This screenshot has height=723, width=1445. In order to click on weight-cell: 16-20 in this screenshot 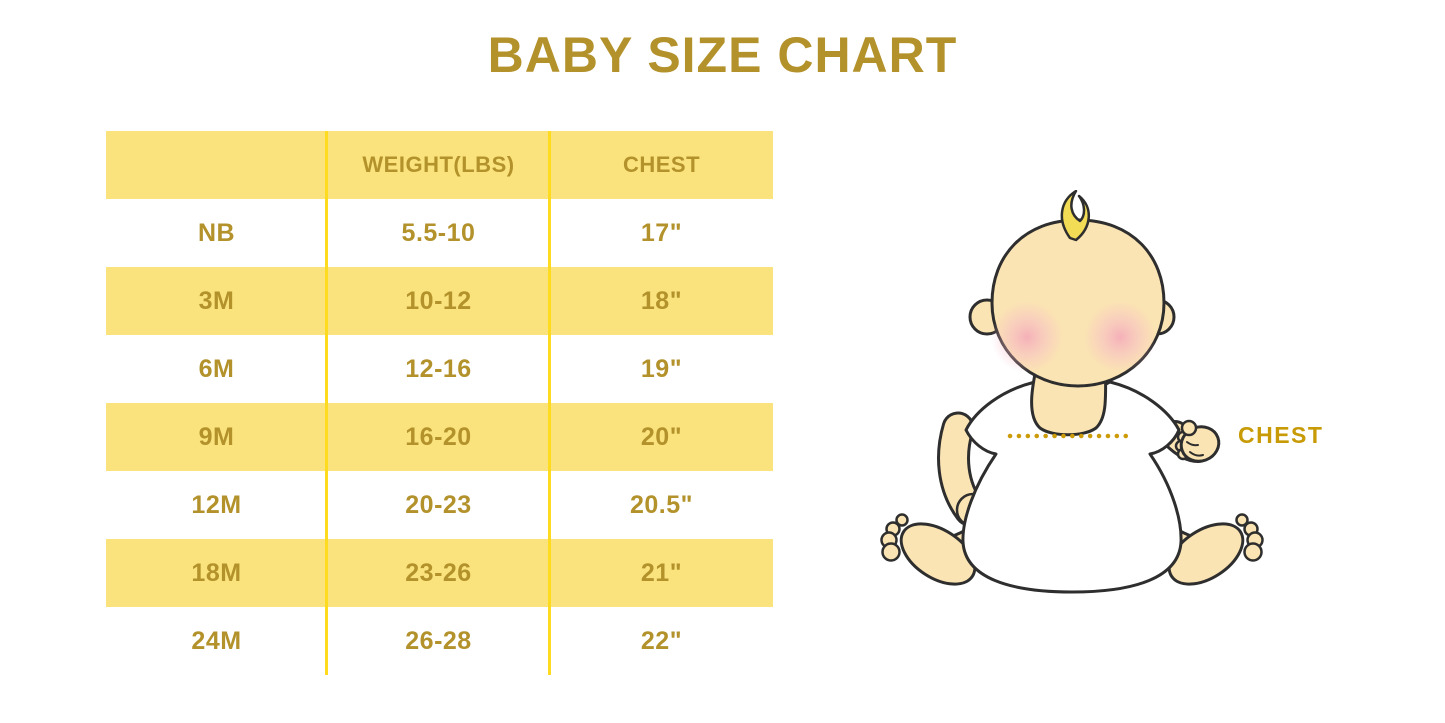, I will do `click(438, 436)`.